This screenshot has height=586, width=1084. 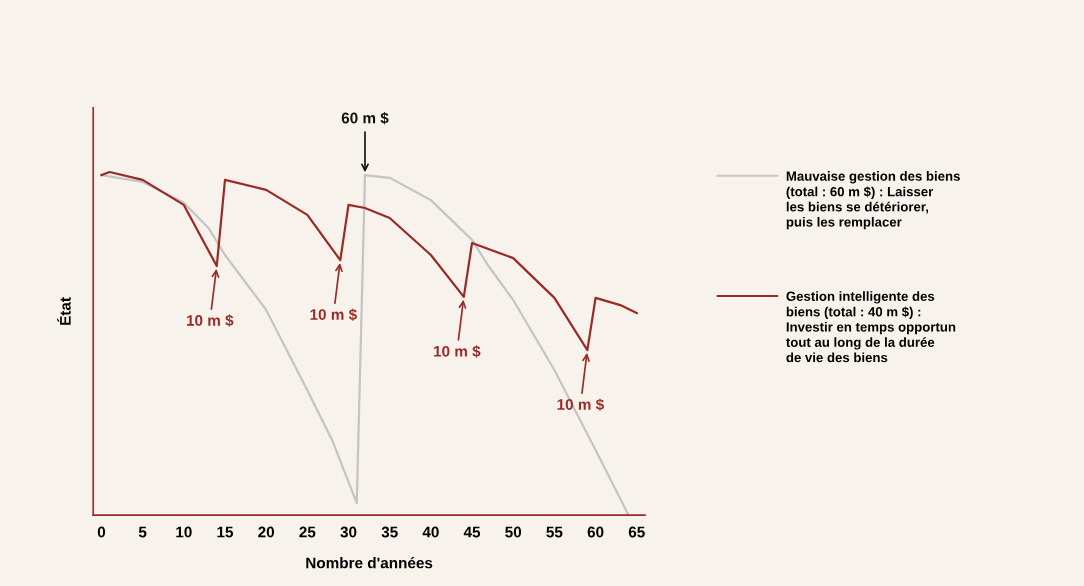 I want to click on x-tick-label: 20, so click(x=266, y=532).